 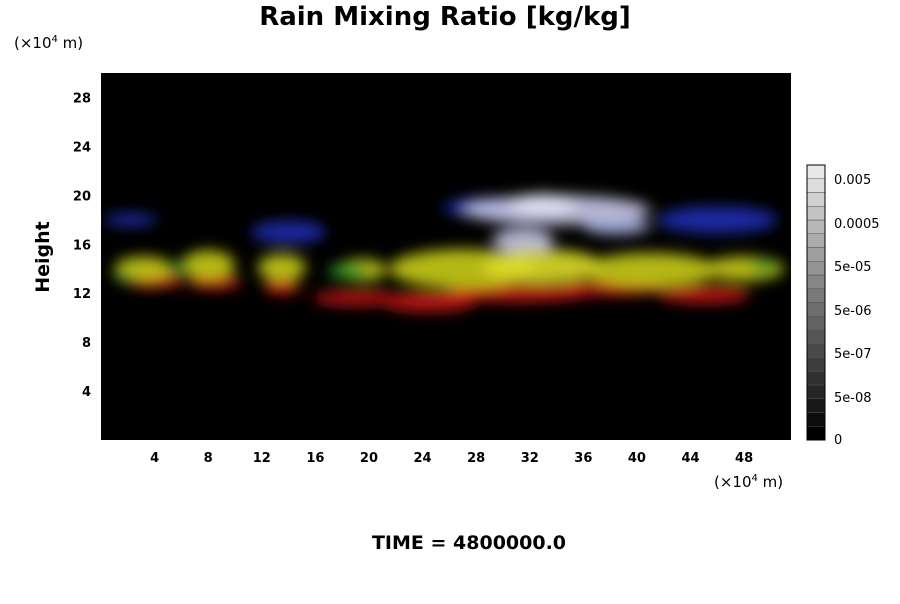 I want to click on x-tick-label: 28, so click(x=476, y=458).